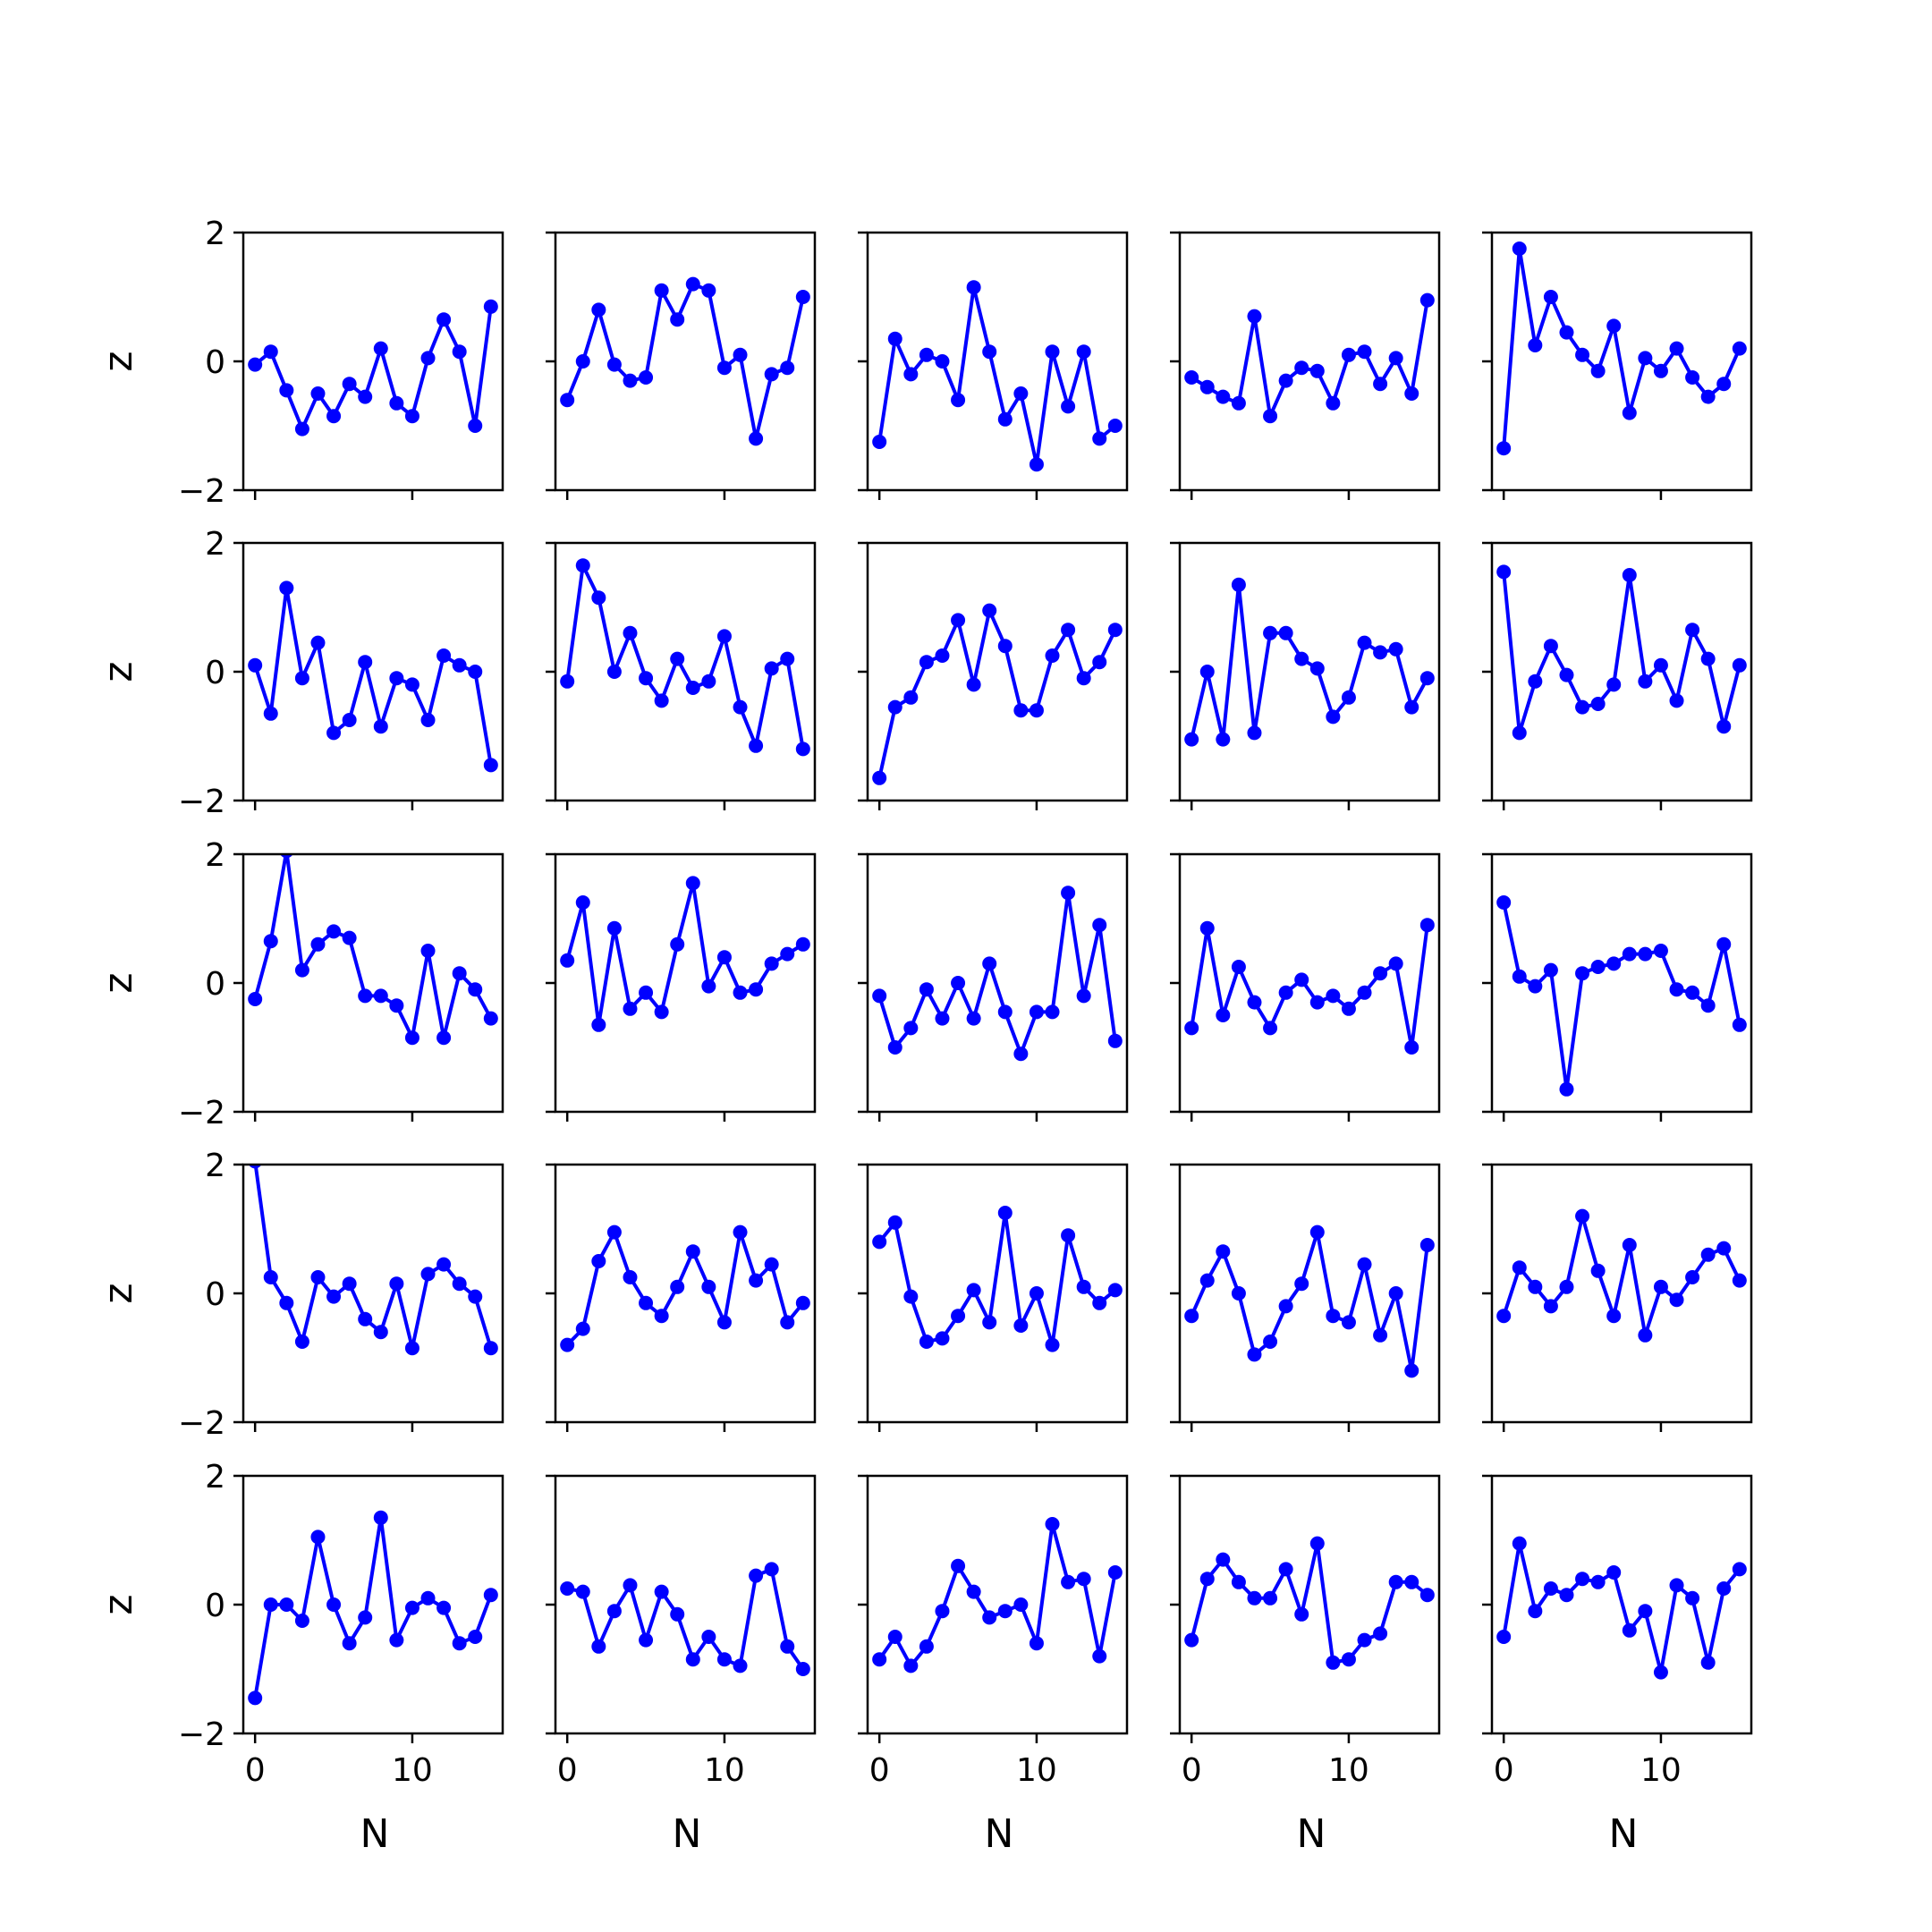  I want to click on x-axis-label: N, so click(1311, 1834).